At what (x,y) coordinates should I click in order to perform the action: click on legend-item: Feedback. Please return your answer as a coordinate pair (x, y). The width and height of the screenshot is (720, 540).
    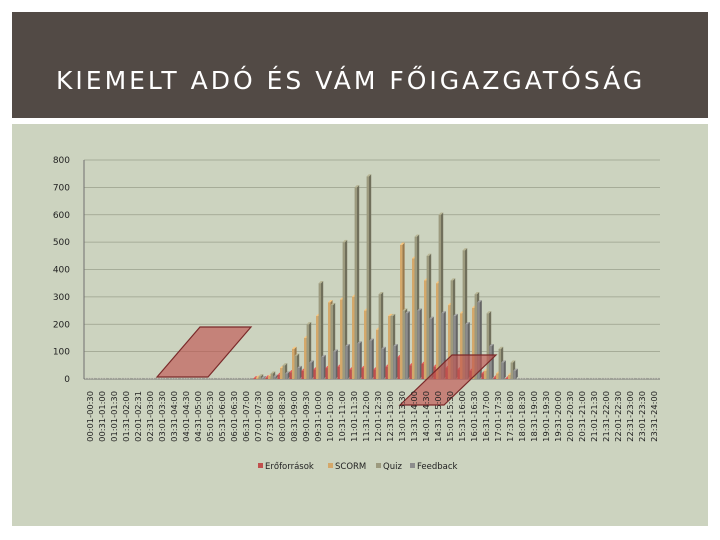
    Looking at the image, I should click on (434, 467).